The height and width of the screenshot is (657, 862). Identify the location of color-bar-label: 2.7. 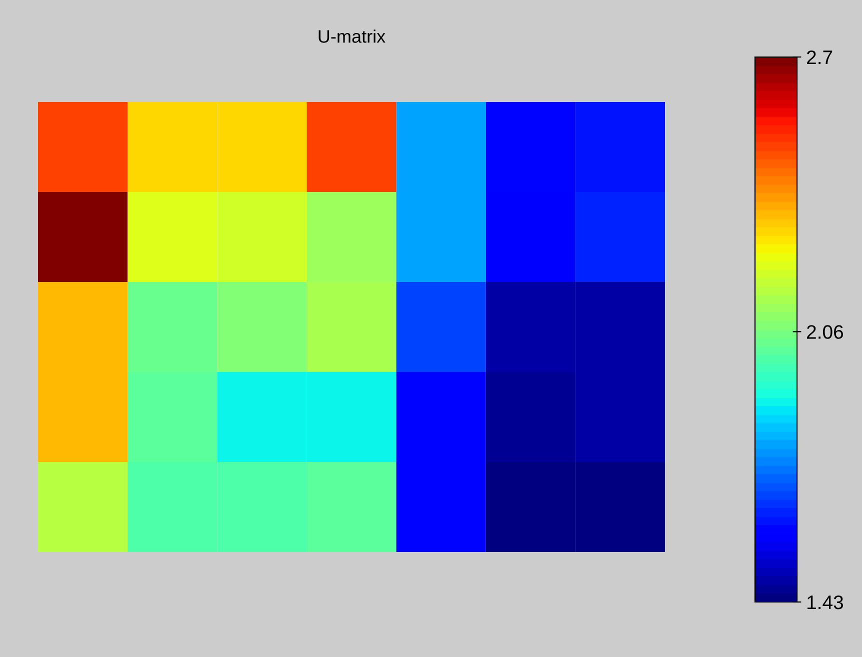
(819, 57).